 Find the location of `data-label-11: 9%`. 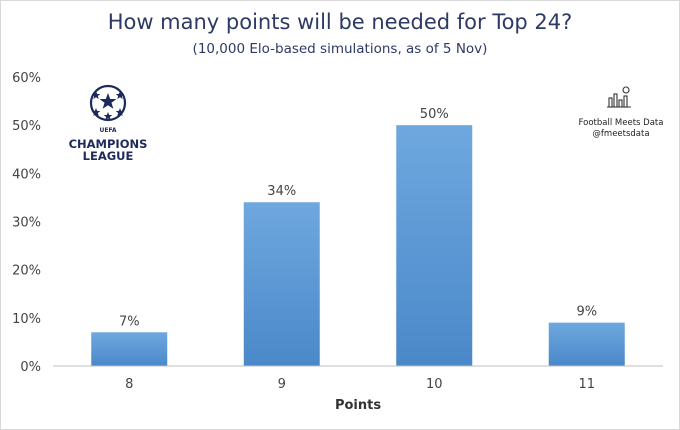

data-label-11: 9% is located at coordinates (586, 312).